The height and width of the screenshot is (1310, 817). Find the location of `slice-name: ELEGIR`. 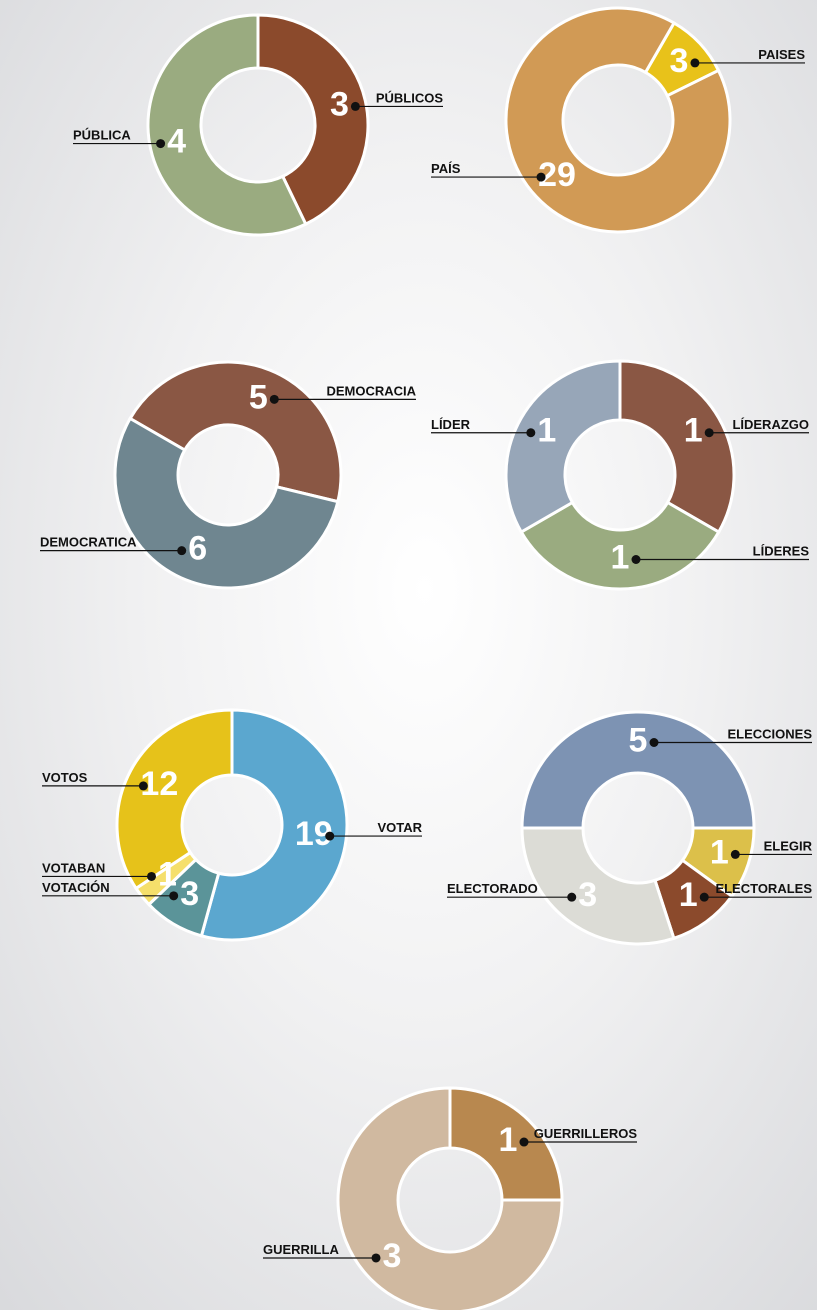

slice-name: ELEGIR is located at coordinates (788, 845).